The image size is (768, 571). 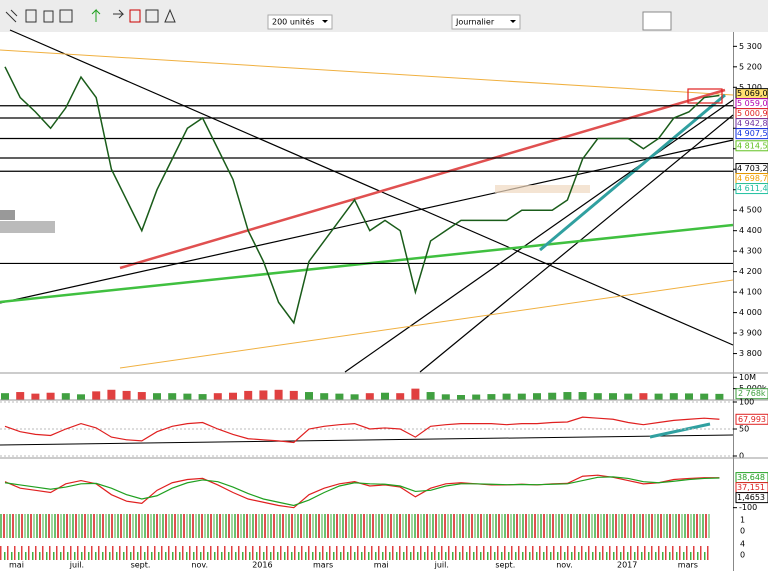 What do you see at coordinates (752, 113) in the screenshot?
I see `price-tag: 5 000,95` at bounding box center [752, 113].